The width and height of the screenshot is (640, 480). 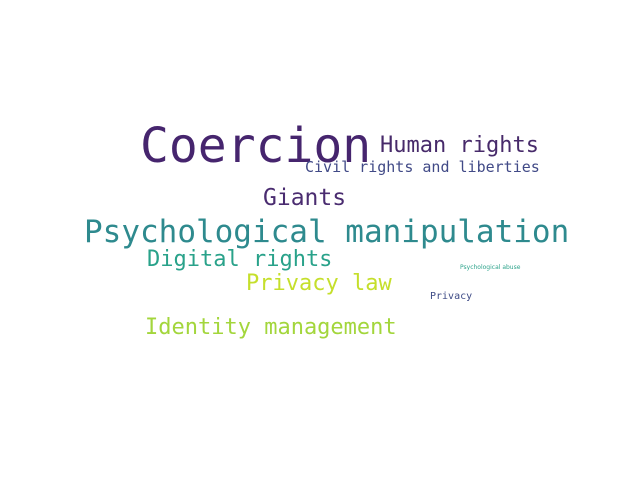 I want to click on word-digital-rights: Digital rights, so click(x=240, y=259).